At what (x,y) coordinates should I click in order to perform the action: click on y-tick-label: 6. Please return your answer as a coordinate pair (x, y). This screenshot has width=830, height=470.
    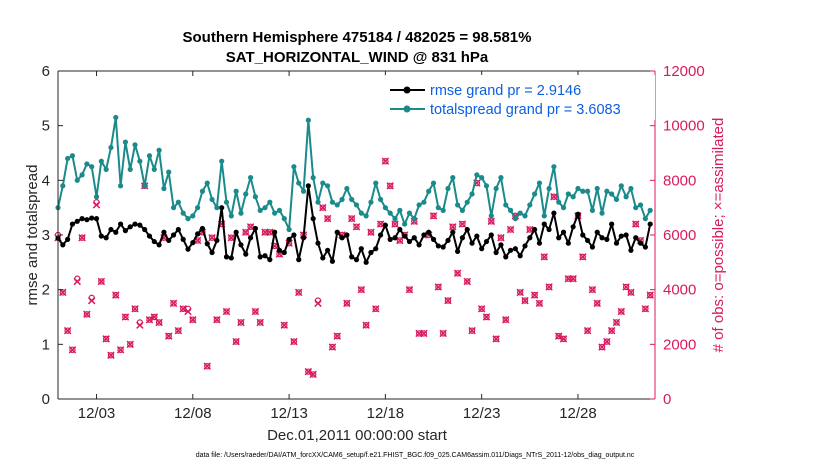
    Looking at the image, I should click on (46, 71).